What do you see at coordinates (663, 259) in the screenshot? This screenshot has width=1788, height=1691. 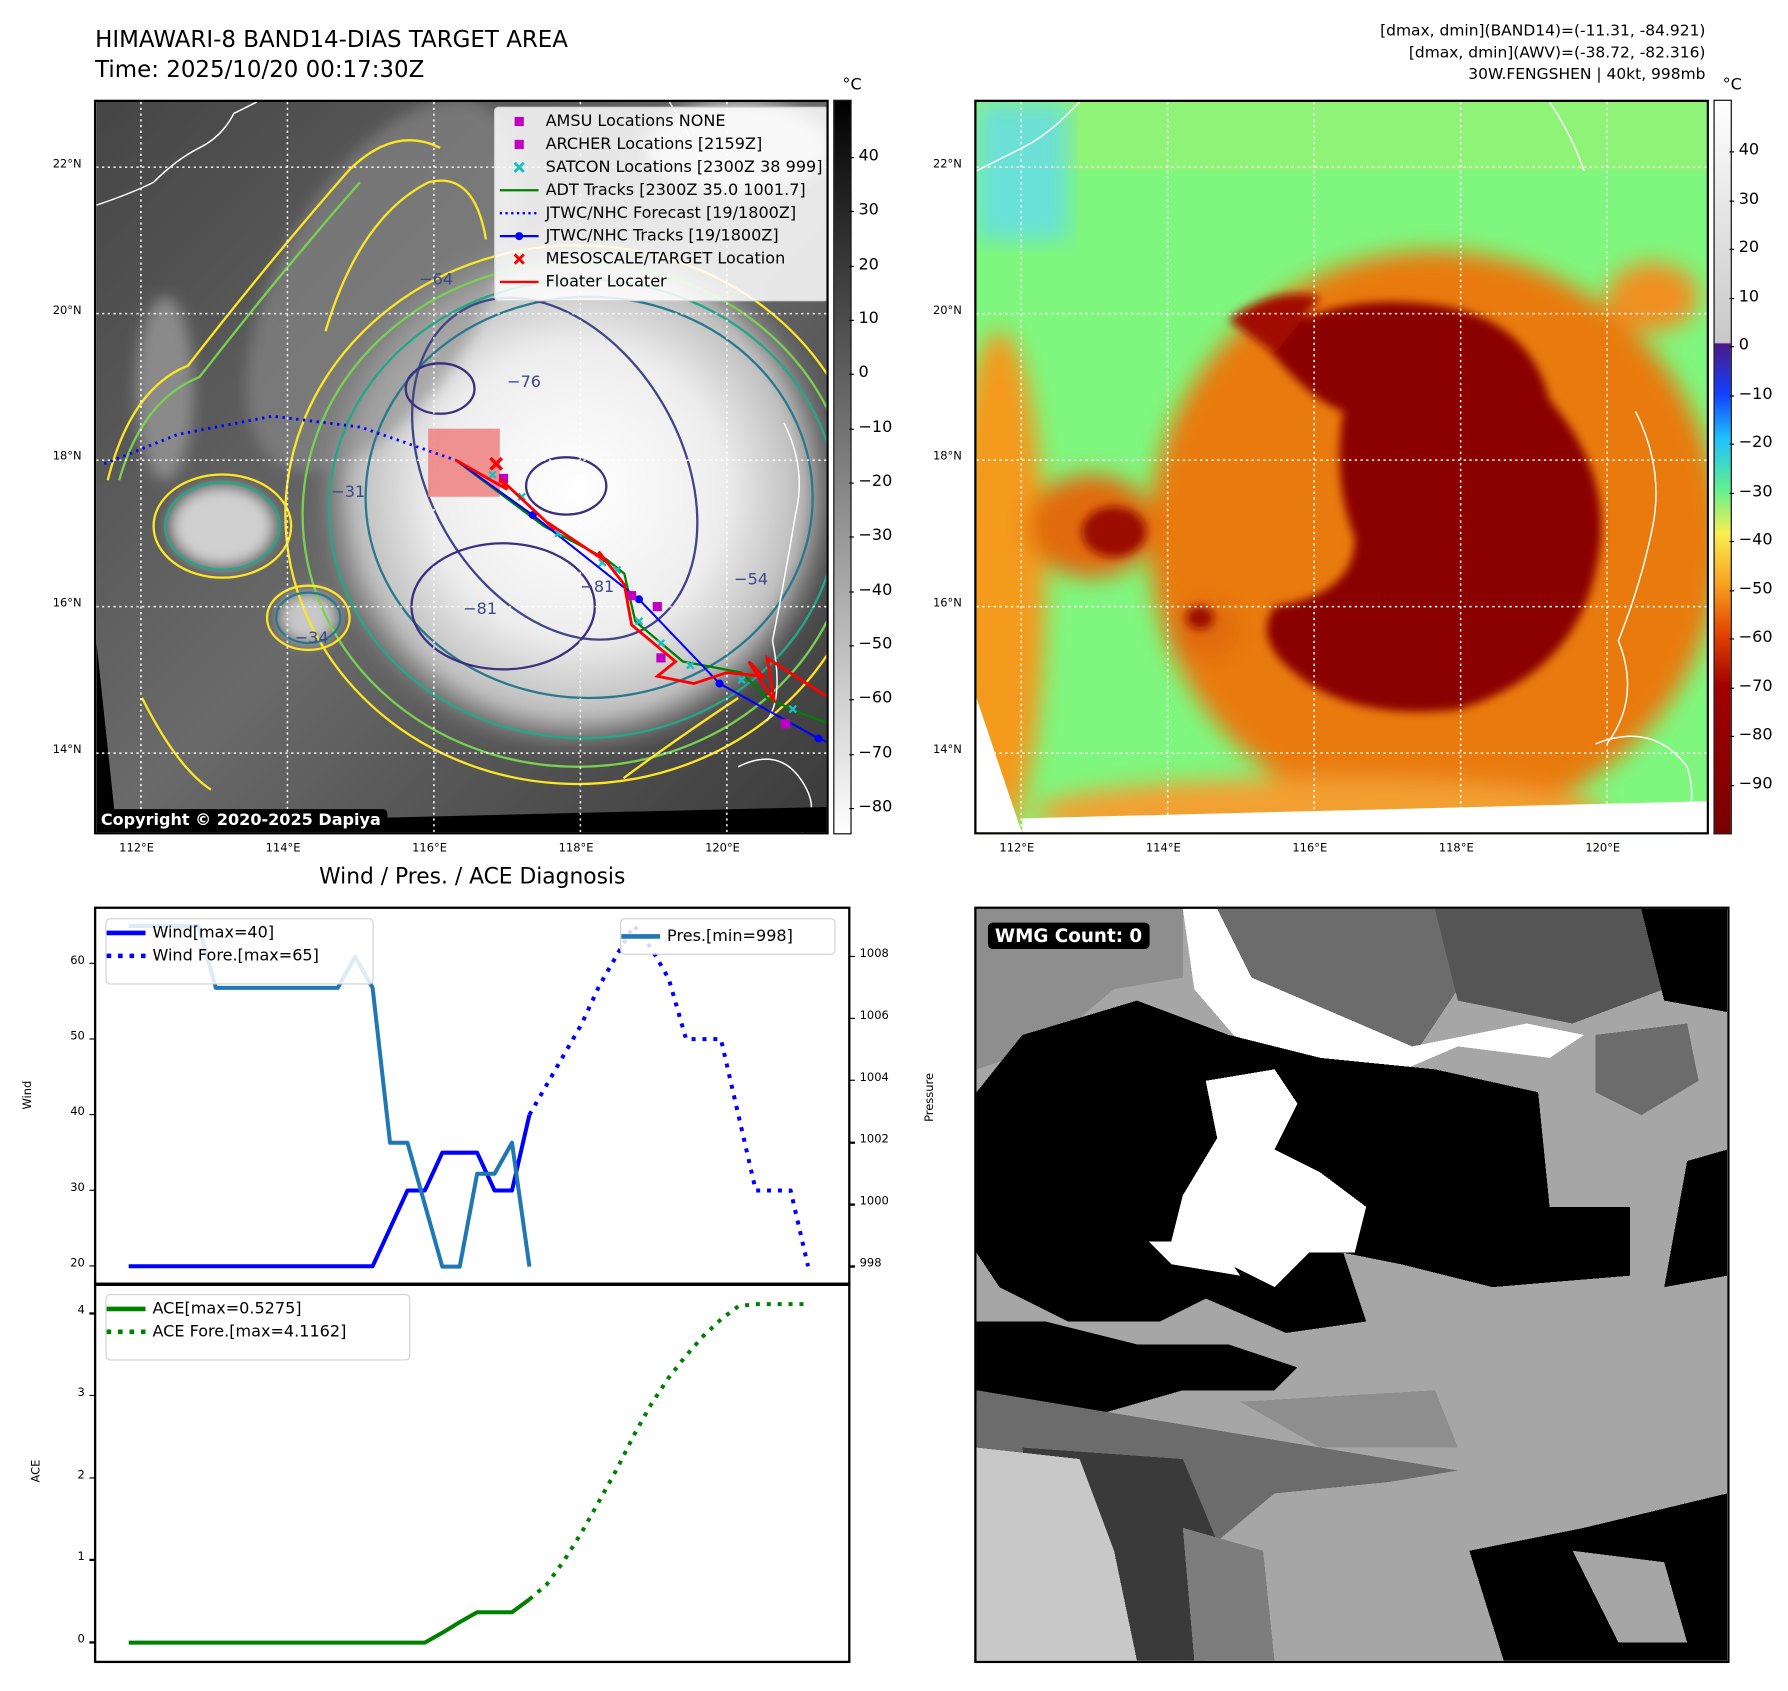 I see `legend-item: MESOSCALE/TARGET Location` at bounding box center [663, 259].